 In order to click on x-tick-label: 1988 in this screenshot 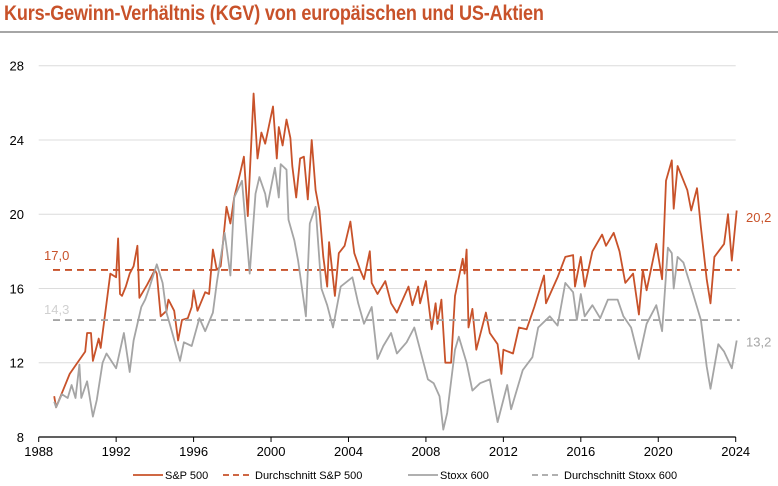, I will do `click(38, 451)`.